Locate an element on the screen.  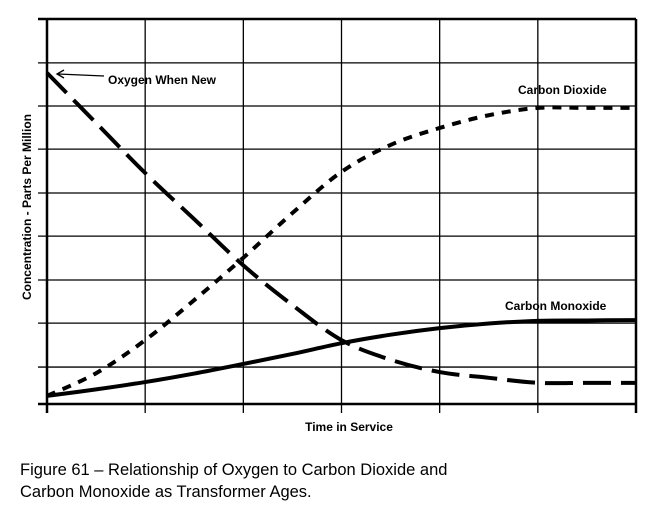
caption-line-2: Carbon Monoxide as Transformer Ages. is located at coordinates (166, 492).